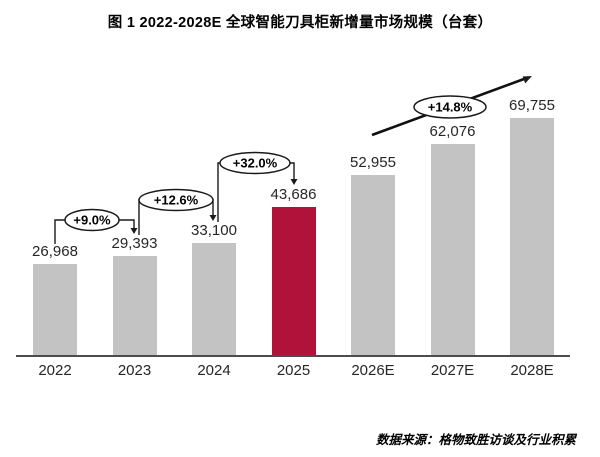 The height and width of the screenshot is (457, 600). I want to click on bar-value-label-2027E: 62,076, so click(452, 131).